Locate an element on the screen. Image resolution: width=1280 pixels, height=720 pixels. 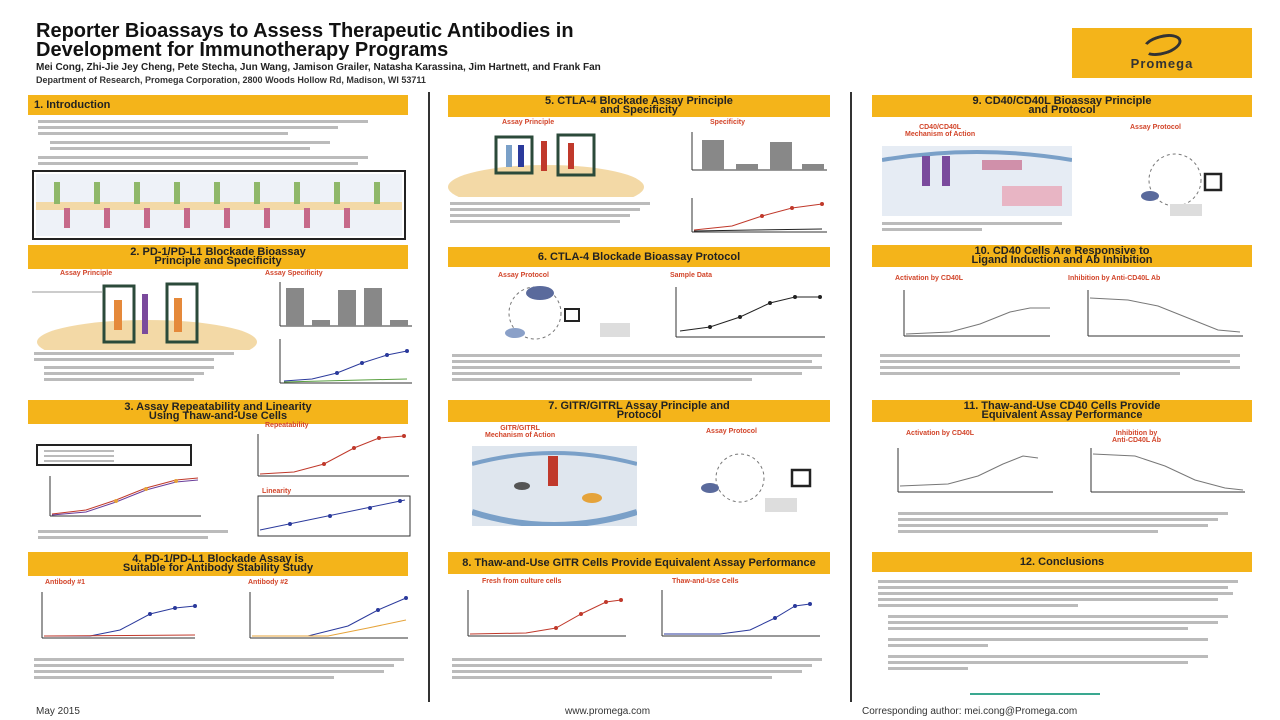
s6-text is located at coordinates (642, 367).